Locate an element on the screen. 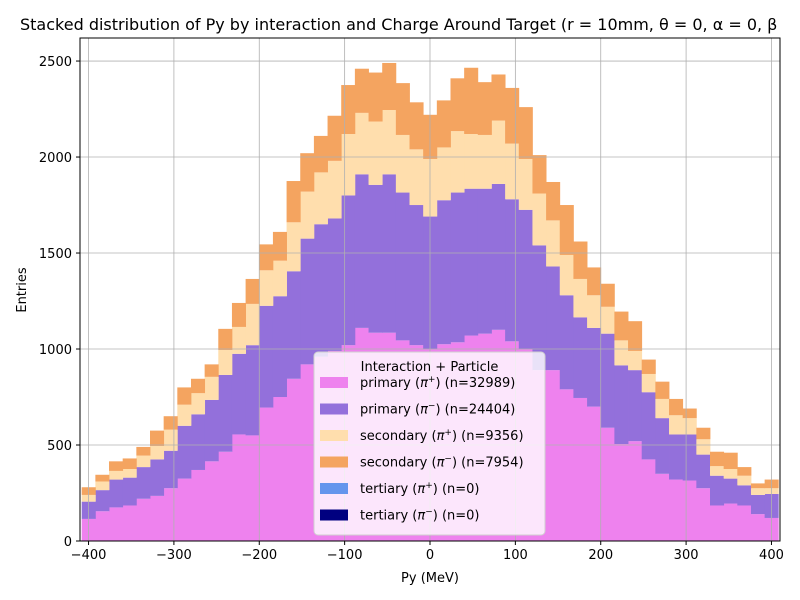 This screenshot has height=600, width=800. bar-s0-b49 is located at coordinates (758, 527).